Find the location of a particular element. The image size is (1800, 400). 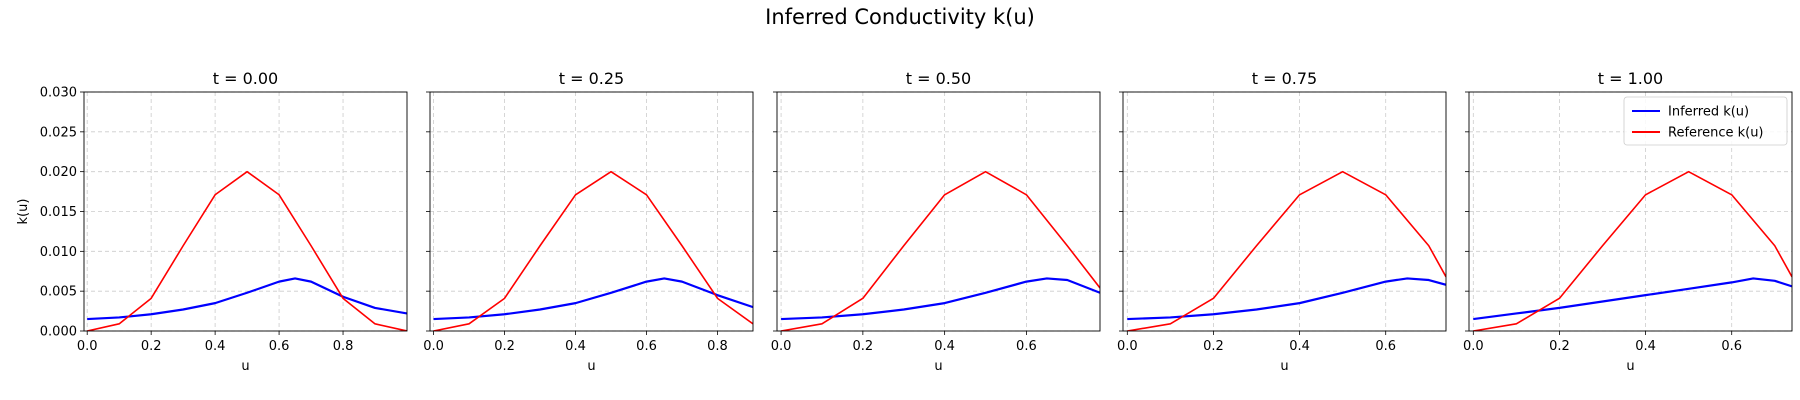

legend-label: Reference k(u) is located at coordinates (1716, 133).